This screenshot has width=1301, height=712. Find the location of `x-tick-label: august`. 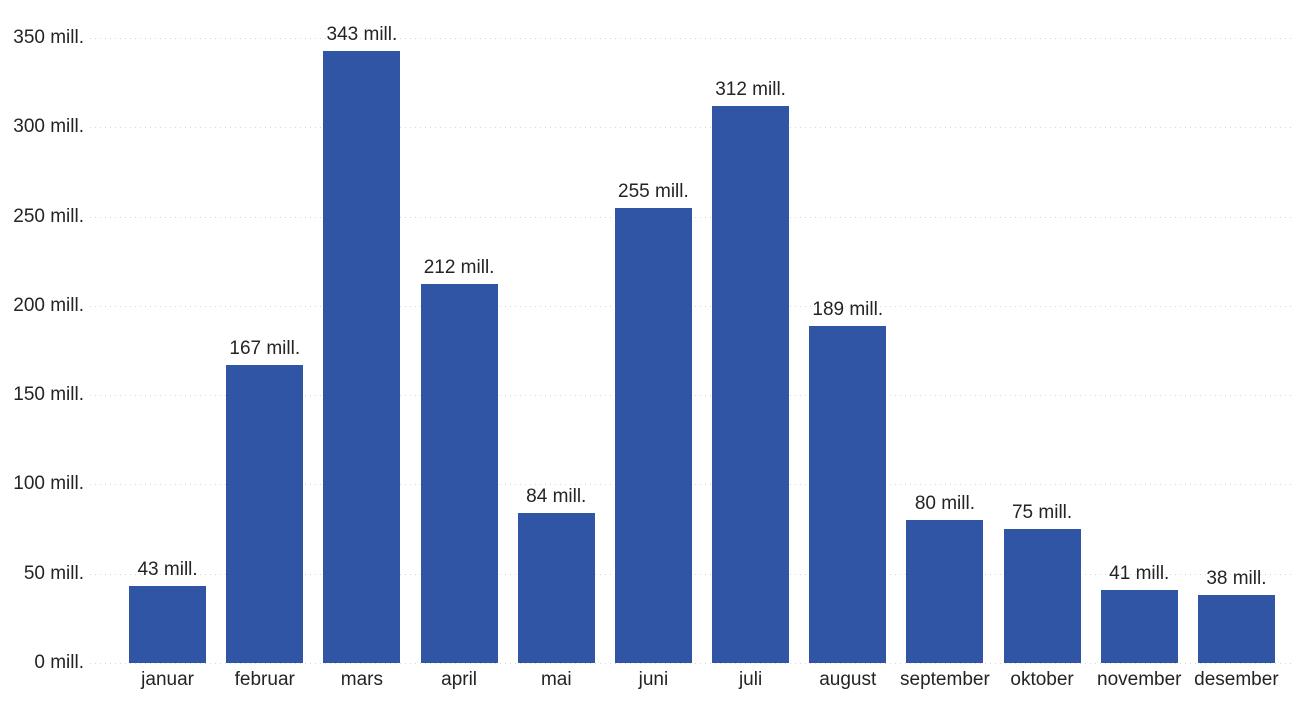

x-tick-label: august is located at coordinates (848, 679).